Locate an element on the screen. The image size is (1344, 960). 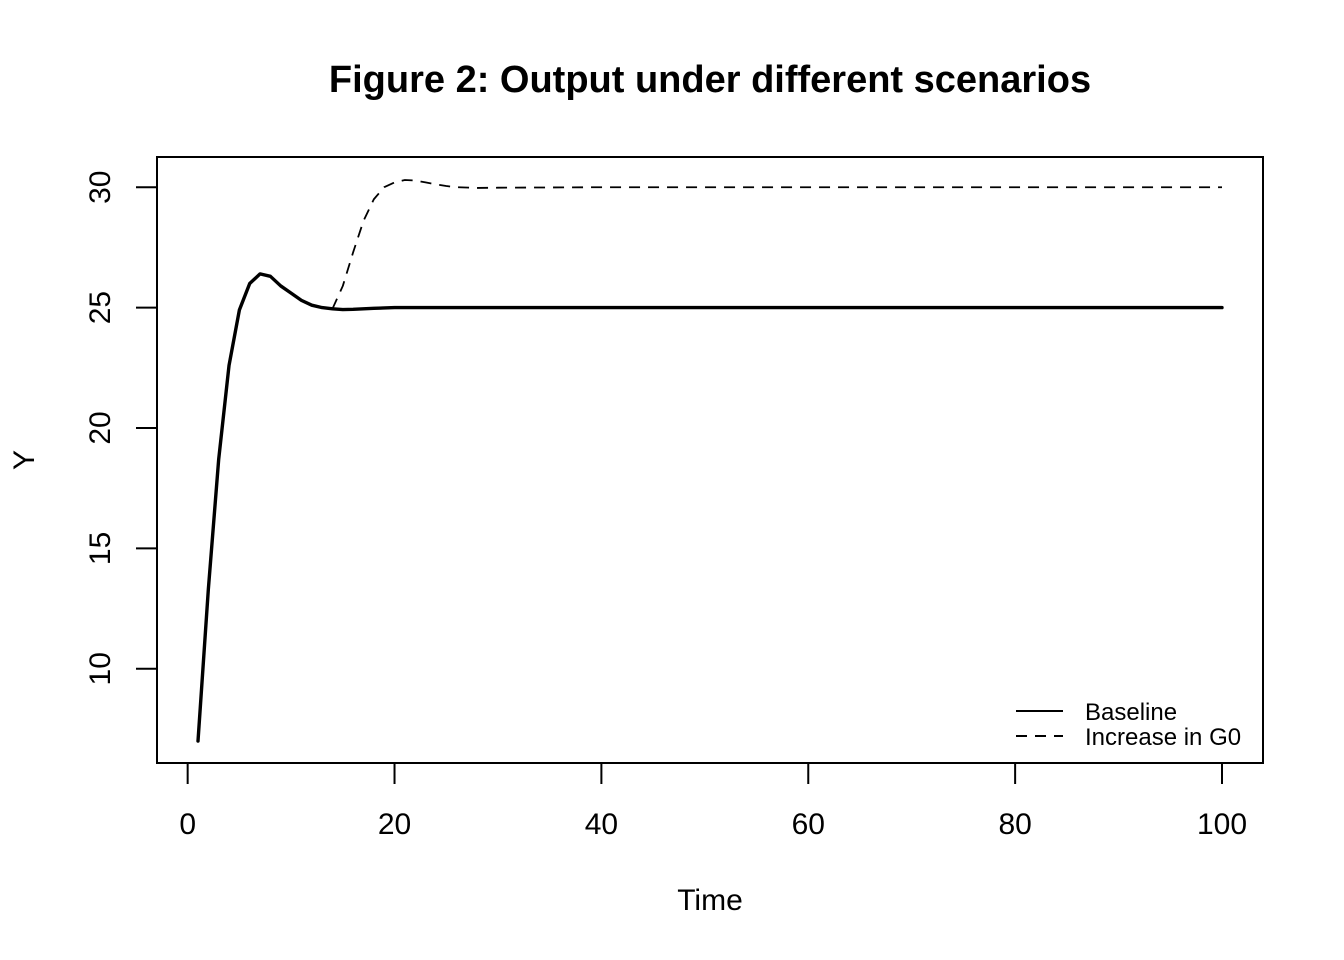
y-tick-label: 20 is located at coordinates (100, 427).